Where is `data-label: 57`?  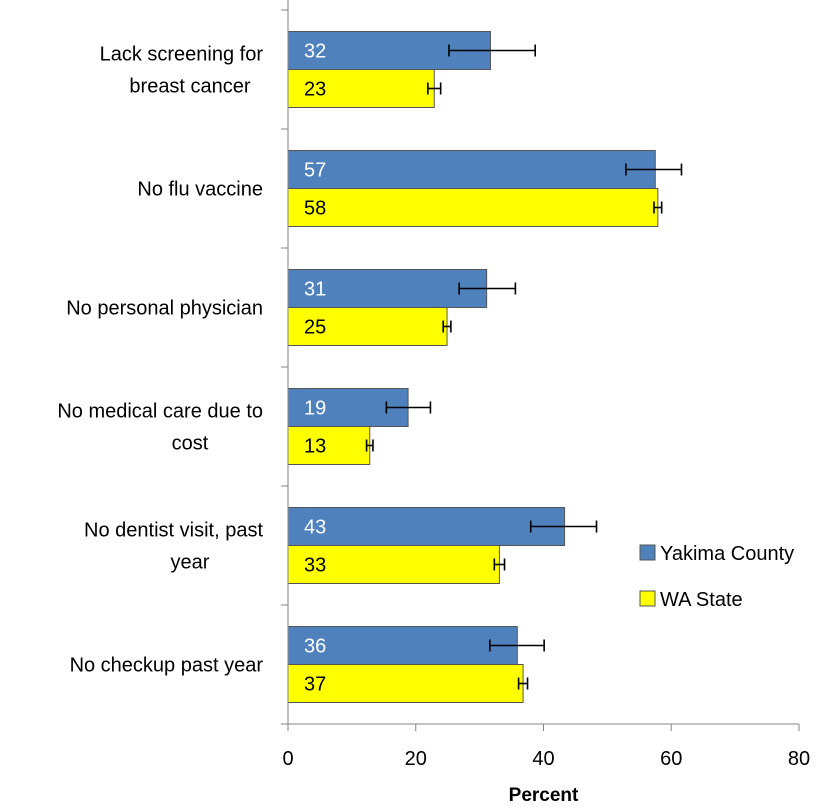 data-label: 57 is located at coordinates (315, 171).